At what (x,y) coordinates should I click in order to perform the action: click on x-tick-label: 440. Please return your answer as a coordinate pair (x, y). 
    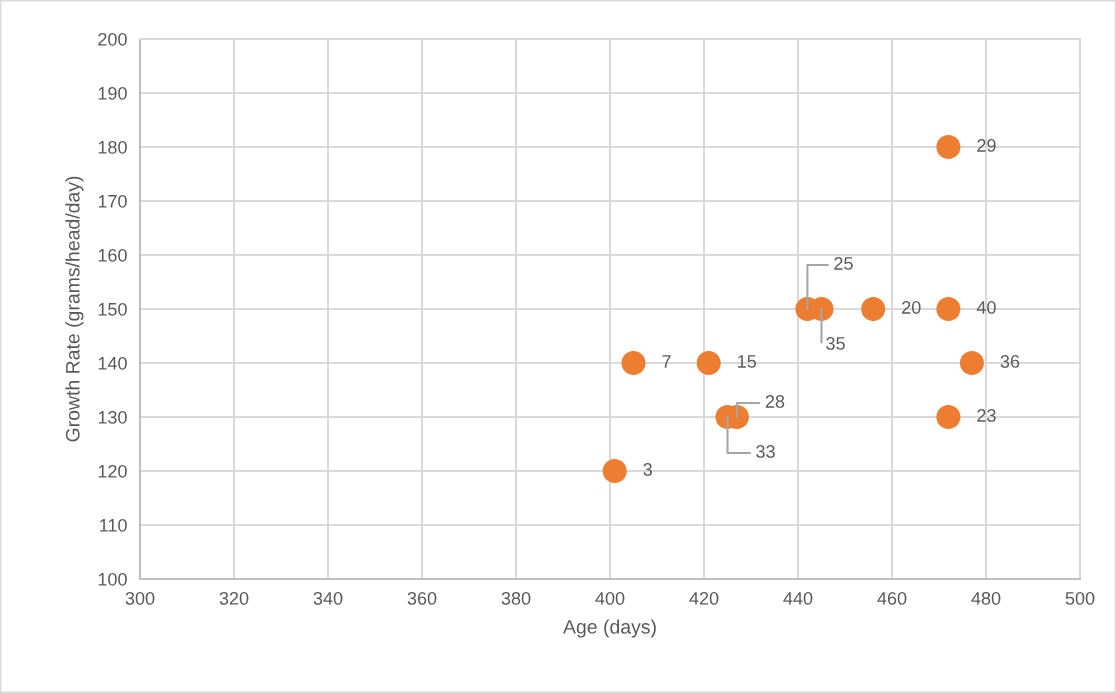
    Looking at the image, I should click on (798, 598).